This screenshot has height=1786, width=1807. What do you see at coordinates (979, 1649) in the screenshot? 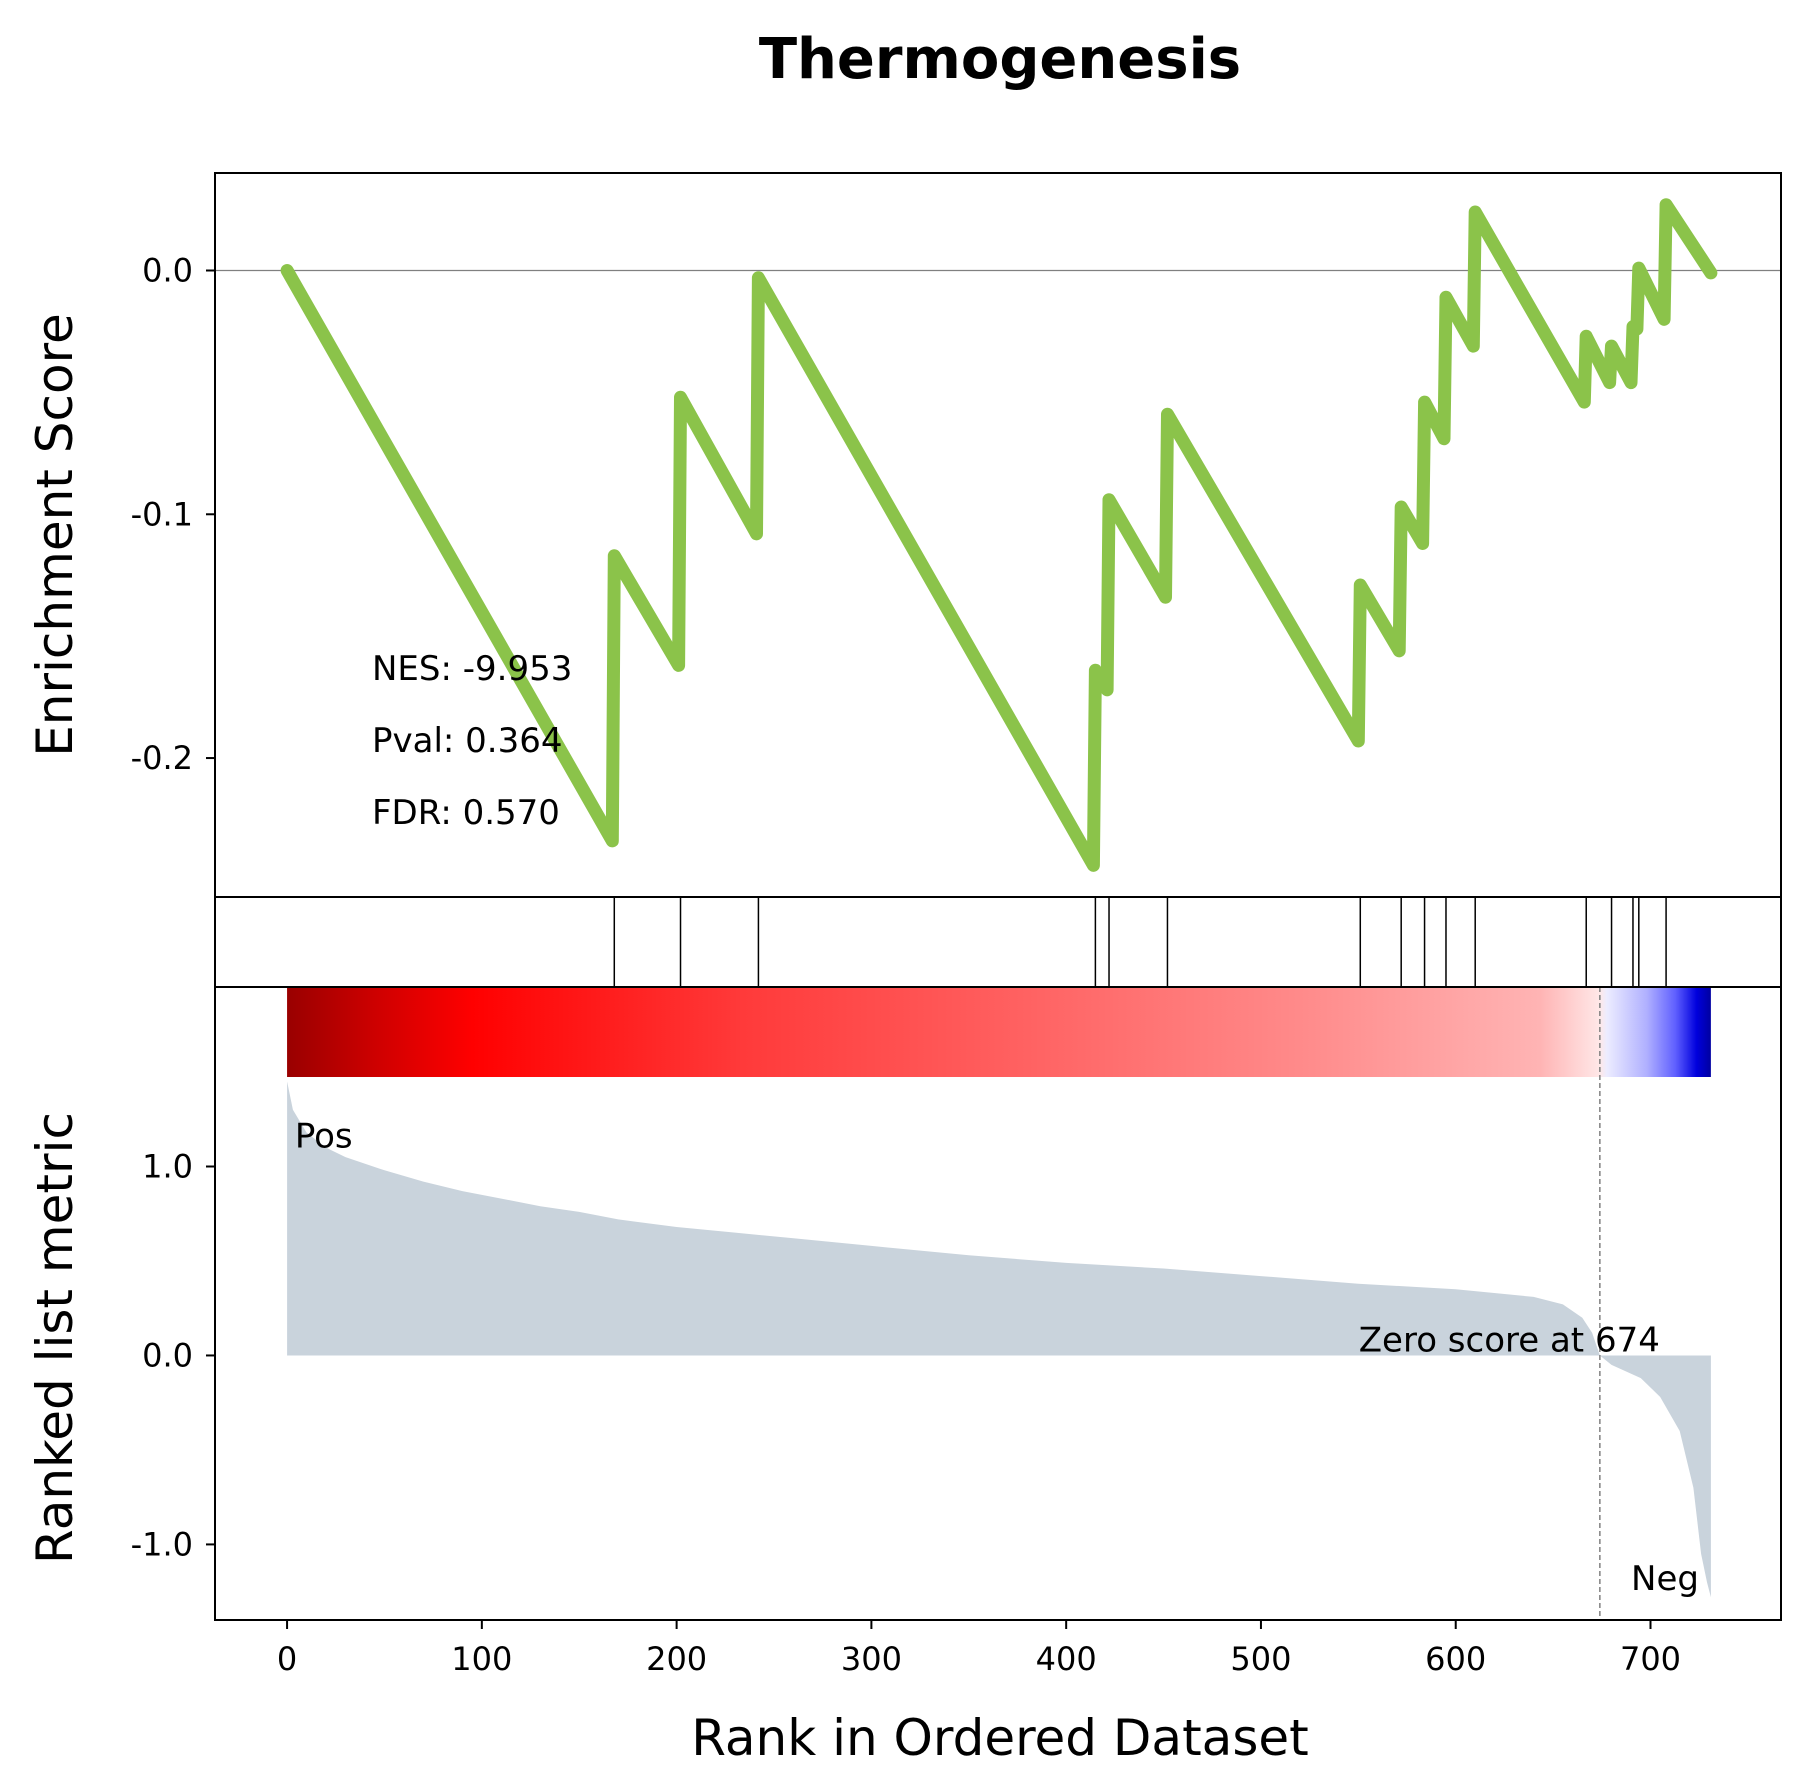
I see `x-axis: 0 100 200 300 400 500 600 700` at bounding box center [979, 1649].